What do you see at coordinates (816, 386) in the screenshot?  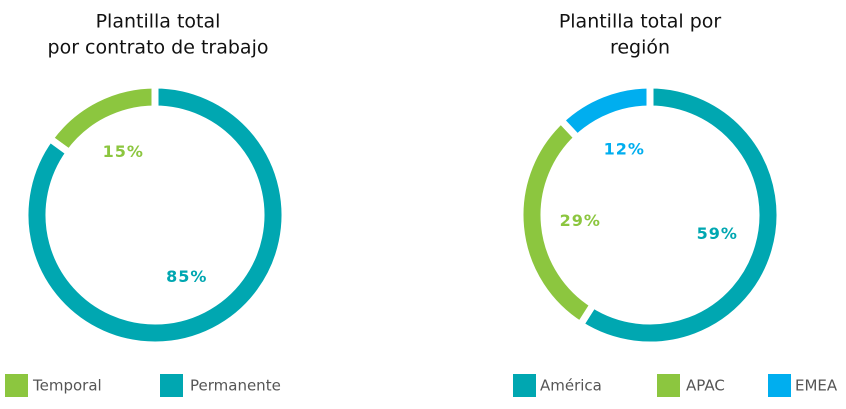 I see `legend-label: EMEA` at bounding box center [816, 386].